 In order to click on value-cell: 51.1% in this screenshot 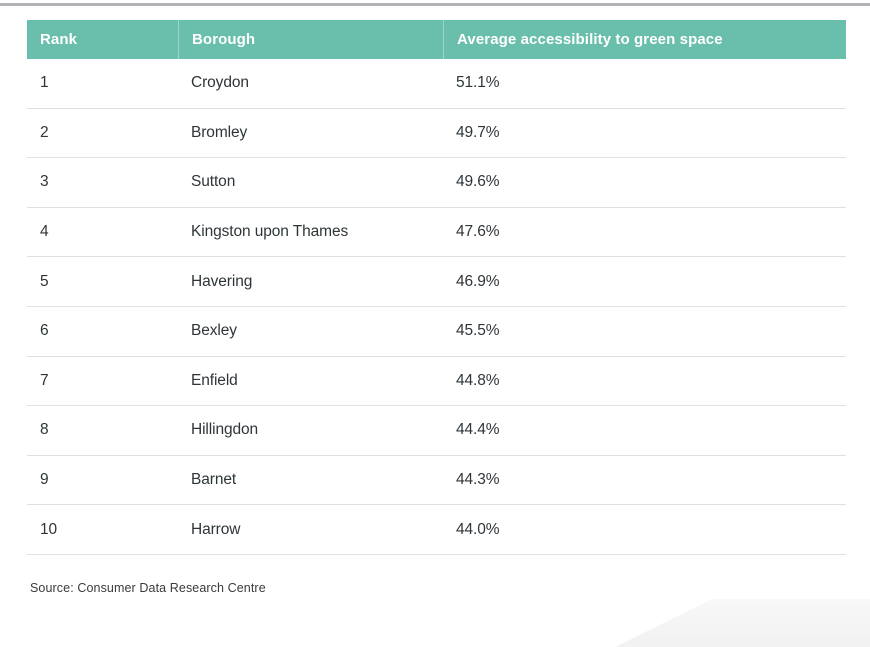, I will do `click(478, 83)`.